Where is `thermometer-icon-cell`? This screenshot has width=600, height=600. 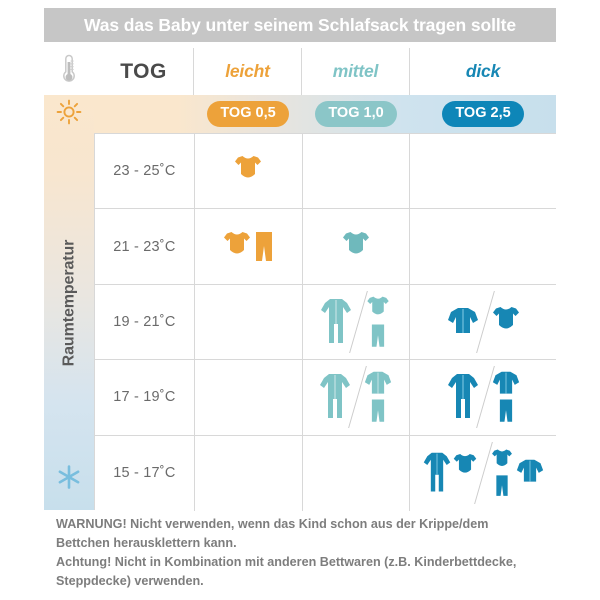
thermometer-icon-cell is located at coordinates (69, 71).